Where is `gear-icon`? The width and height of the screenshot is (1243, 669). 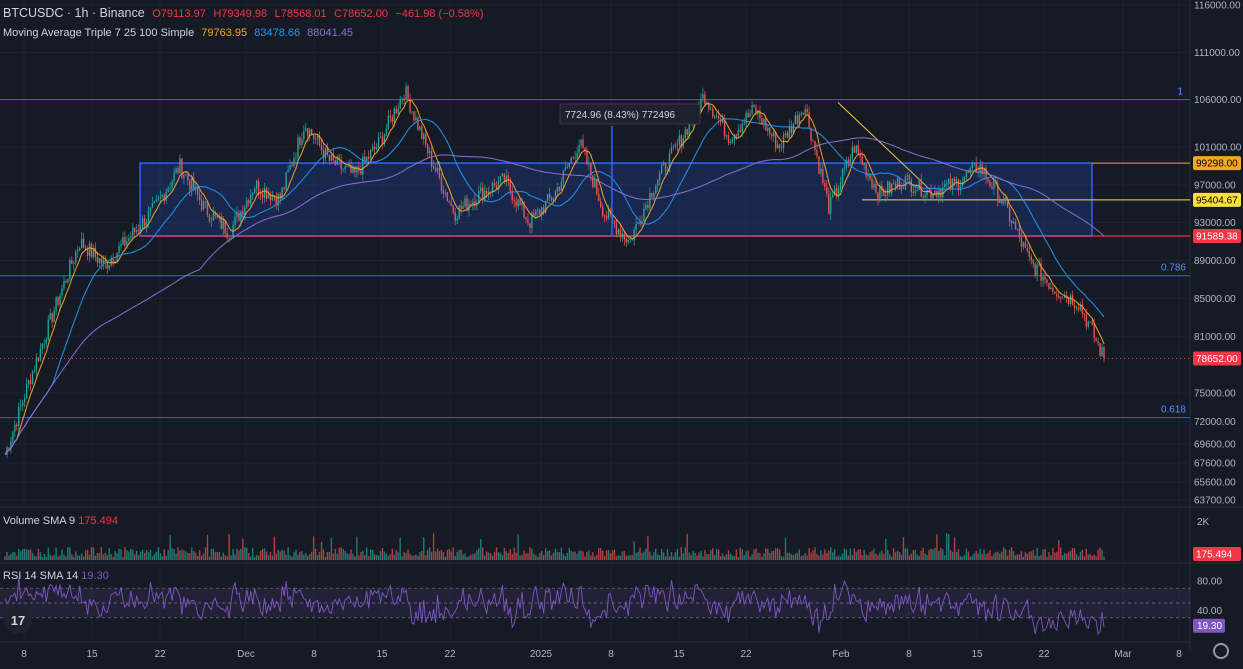 gear-icon is located at coordinates (1221, 651).